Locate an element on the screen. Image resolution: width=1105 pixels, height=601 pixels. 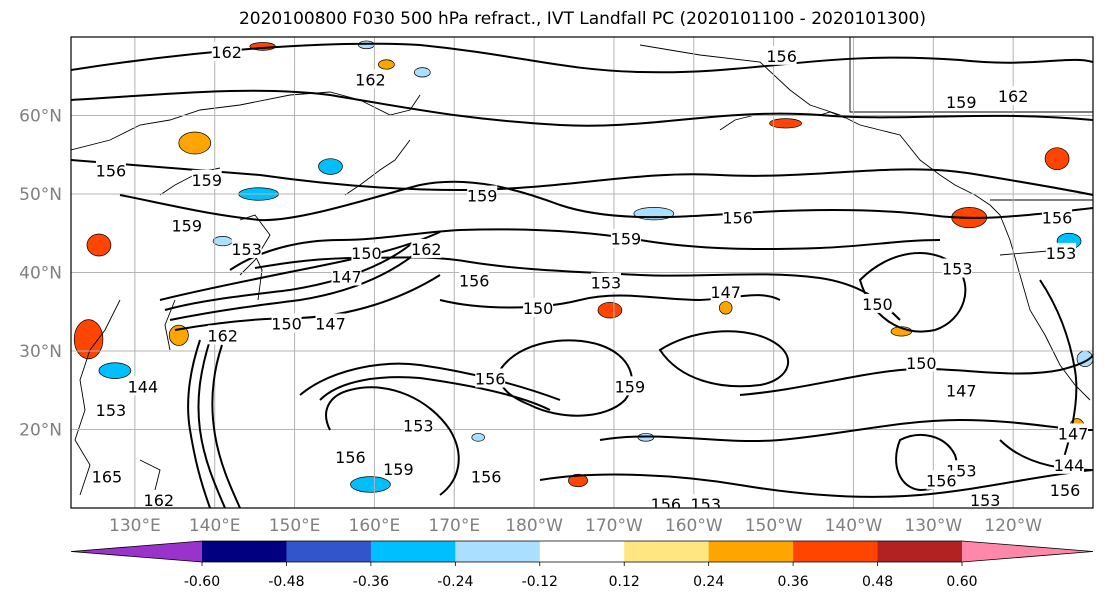
lon-tick-label: 120°W is located at coordinates (1013, 526).